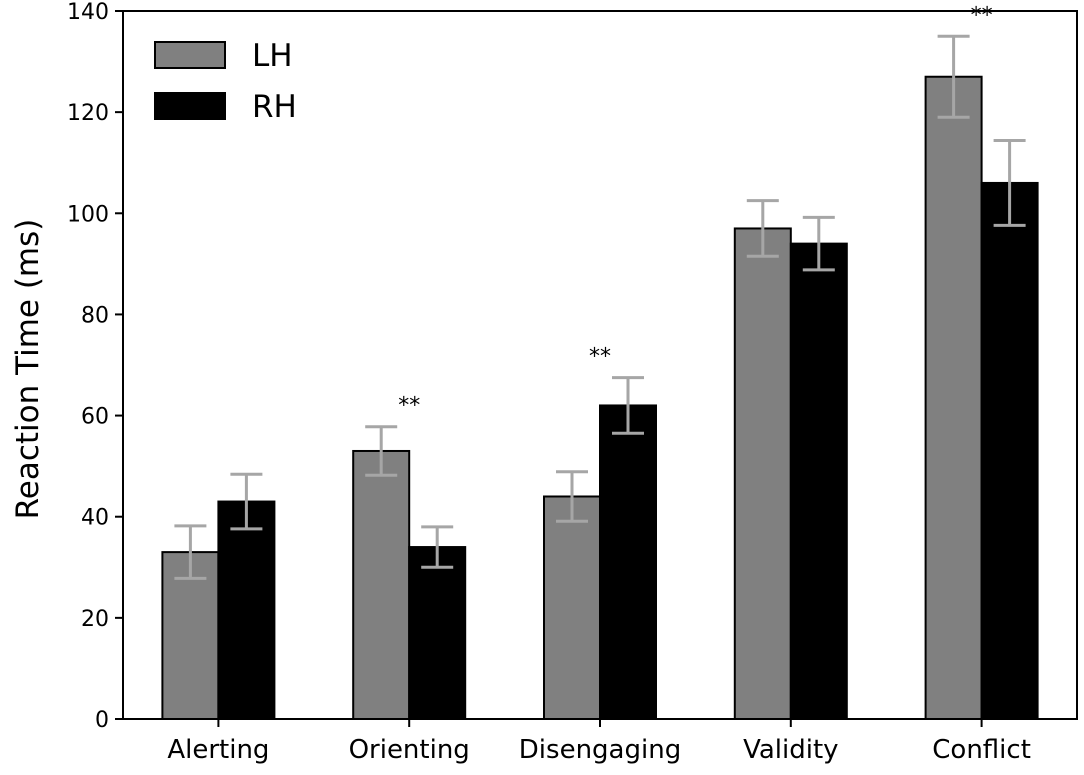  Describe the element at coordinates (102, 720) in the screenshot. I see `y-tick-label: 0` at that location.